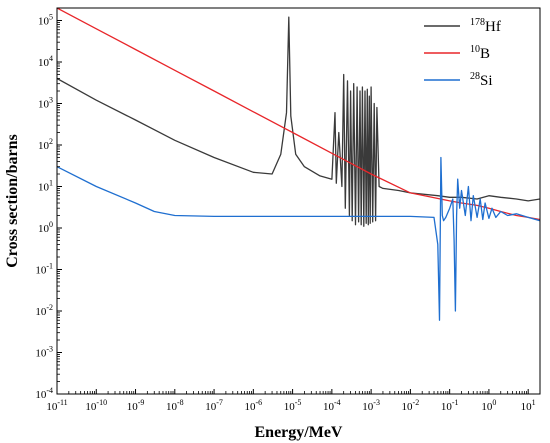  Describe the element at coordinates (175, 405) in the screenshot. I see `x-tick-label: 10⁻⁸` at that location.